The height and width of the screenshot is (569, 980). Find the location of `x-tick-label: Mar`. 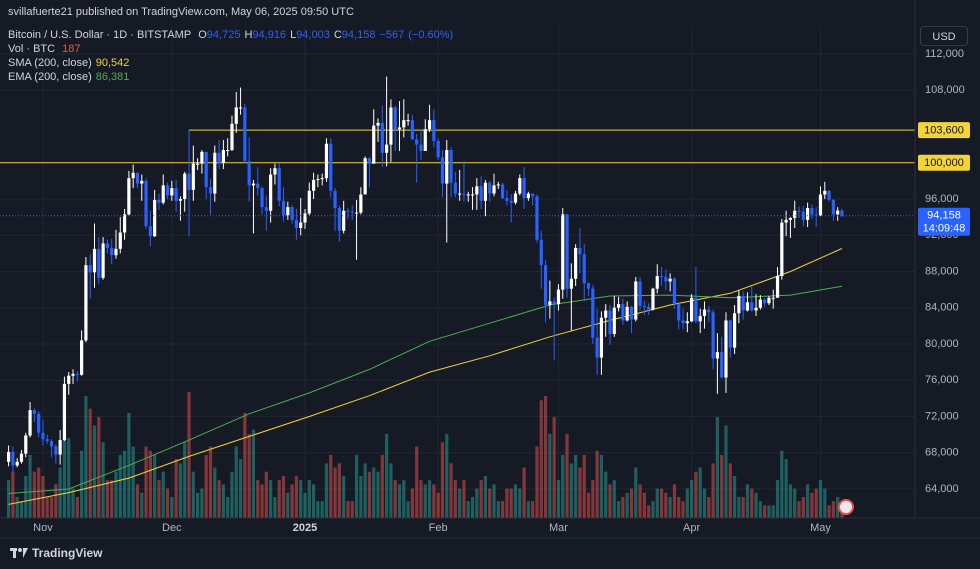

x-tick-label: Mar is located at coordinates (558, 528).